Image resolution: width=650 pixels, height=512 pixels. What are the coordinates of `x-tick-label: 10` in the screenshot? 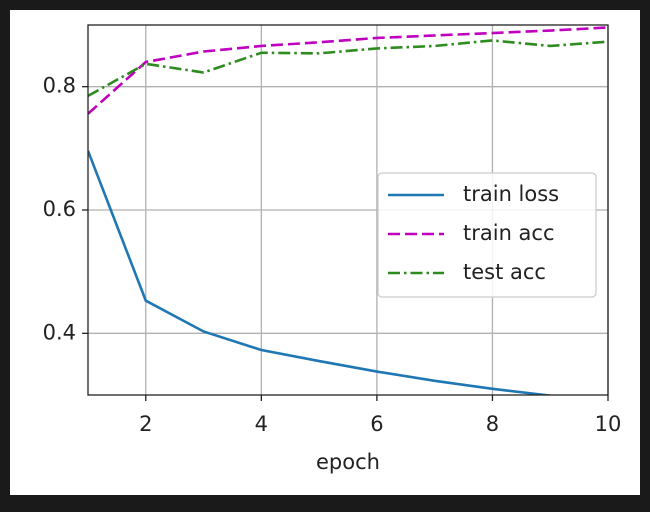 It's located at (608, 424).